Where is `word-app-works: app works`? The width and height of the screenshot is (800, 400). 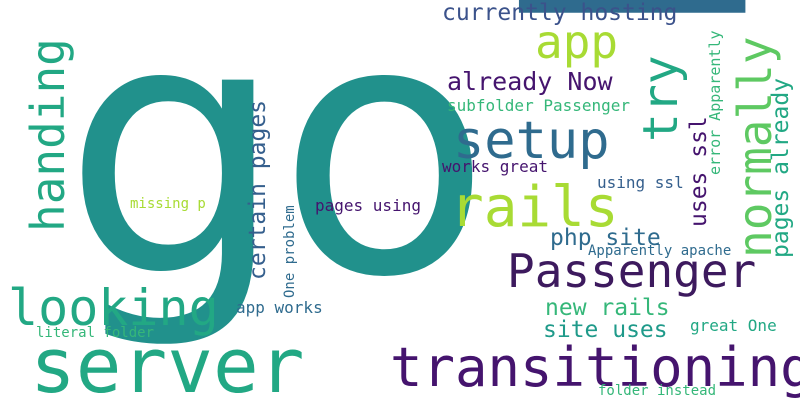 word-app-works: app works is located at coordinates (279, 307).